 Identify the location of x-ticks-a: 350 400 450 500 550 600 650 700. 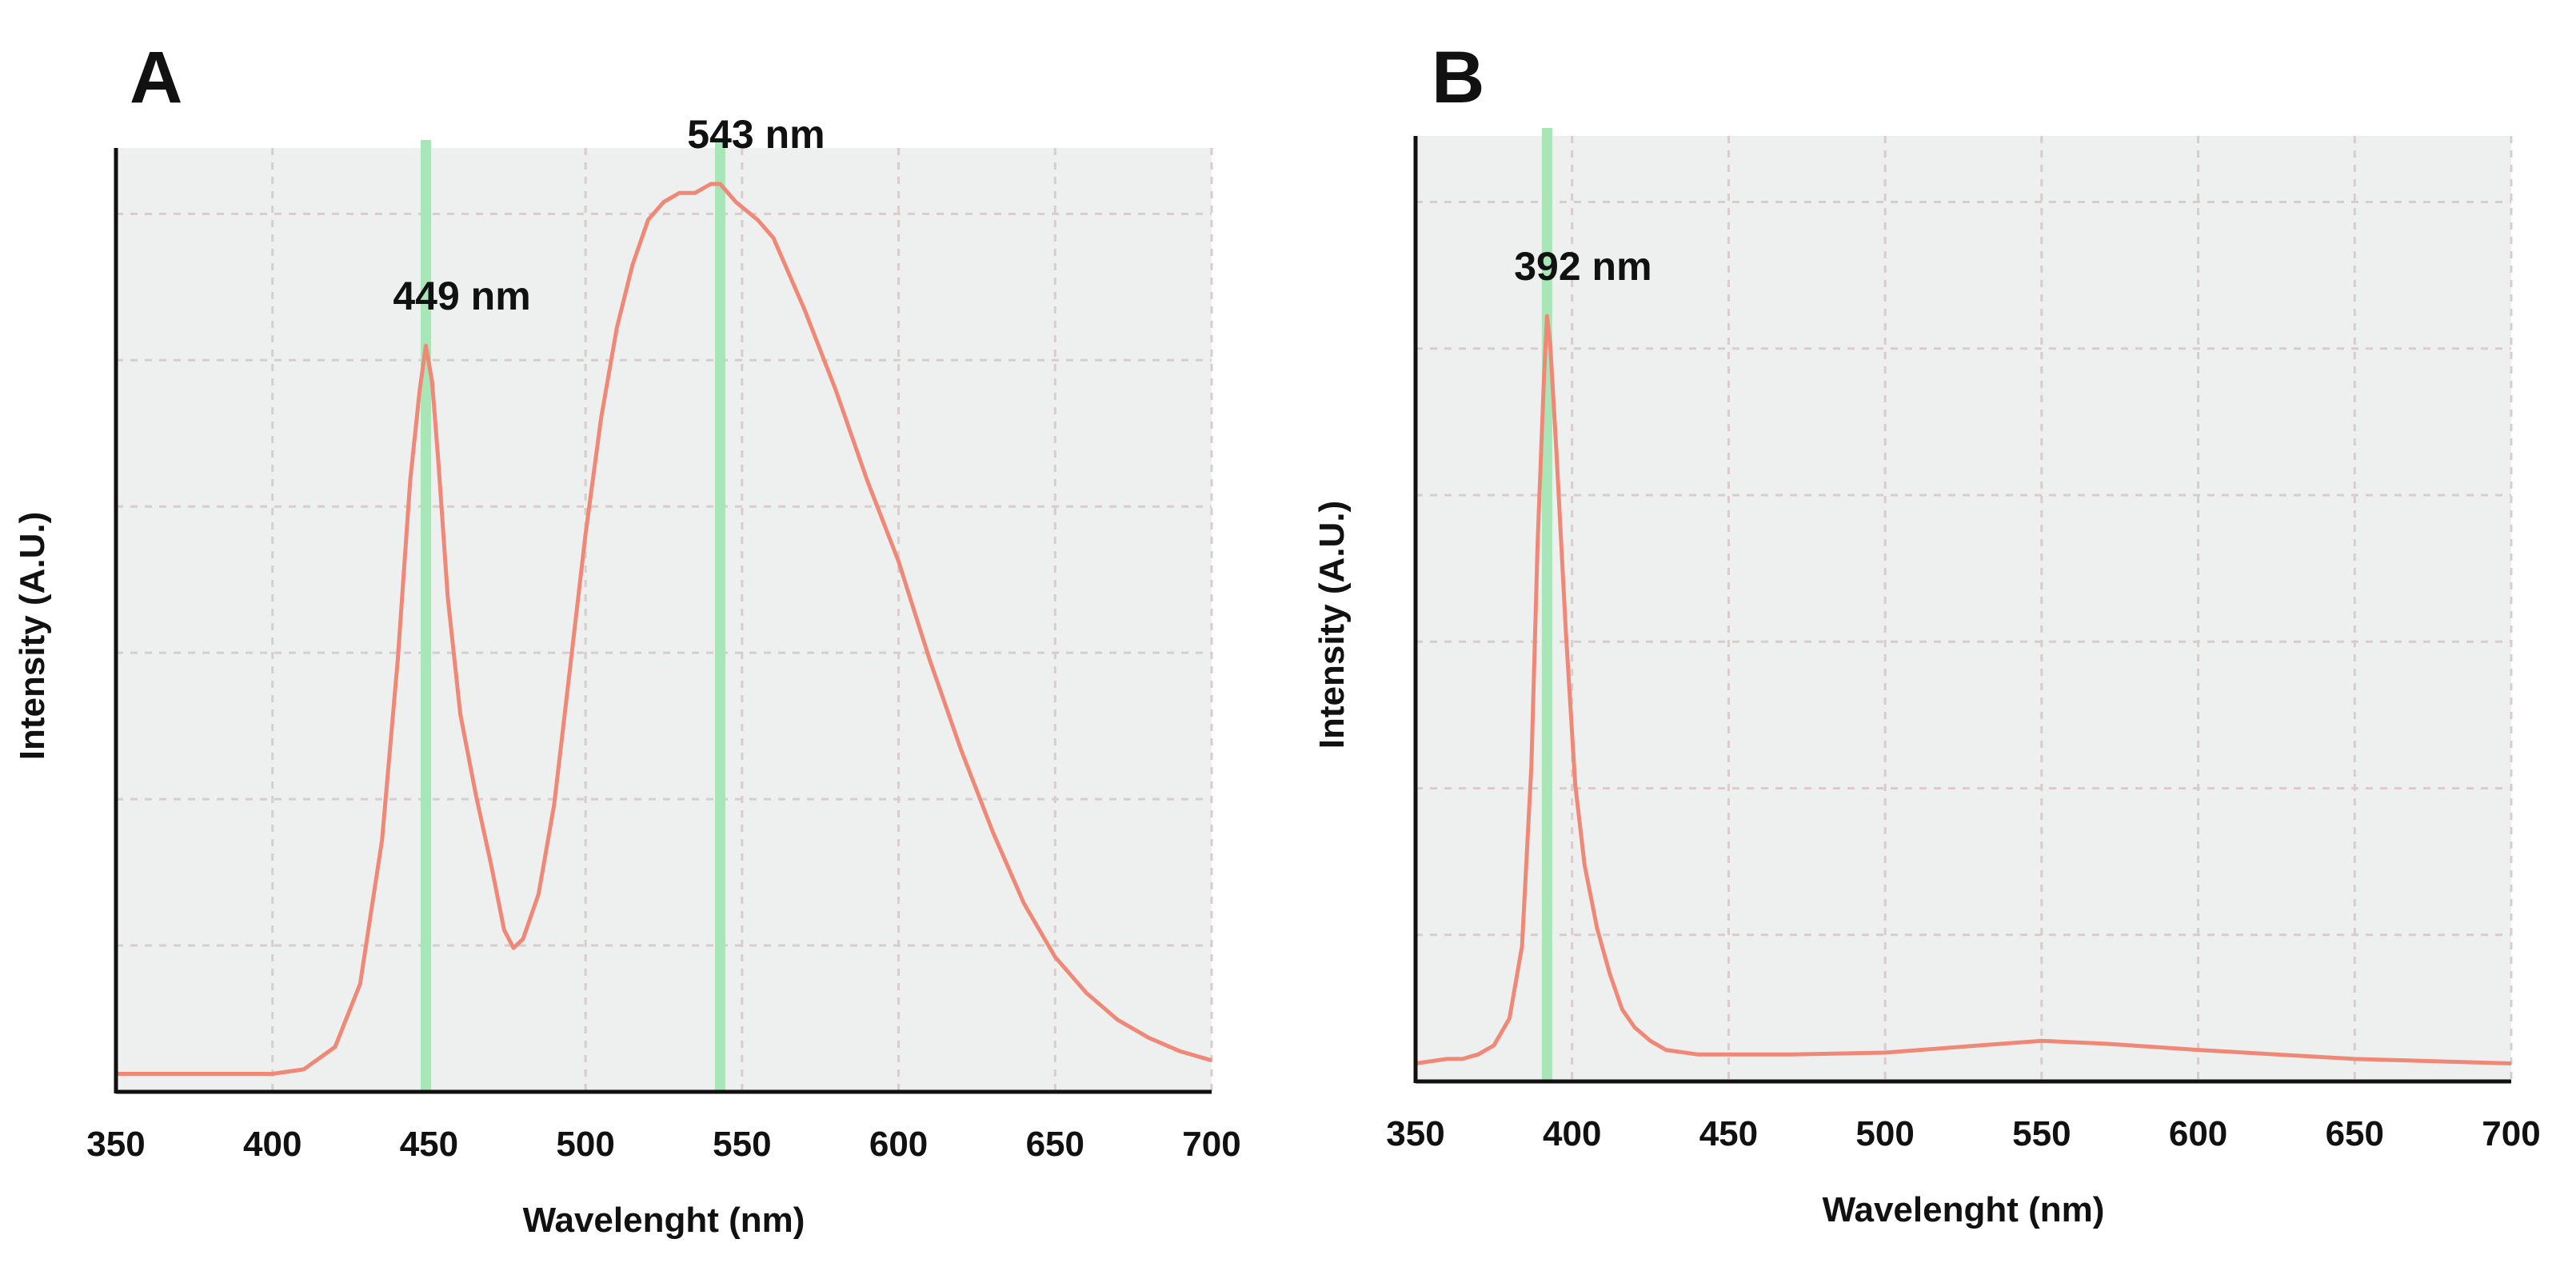
(663, 1144).